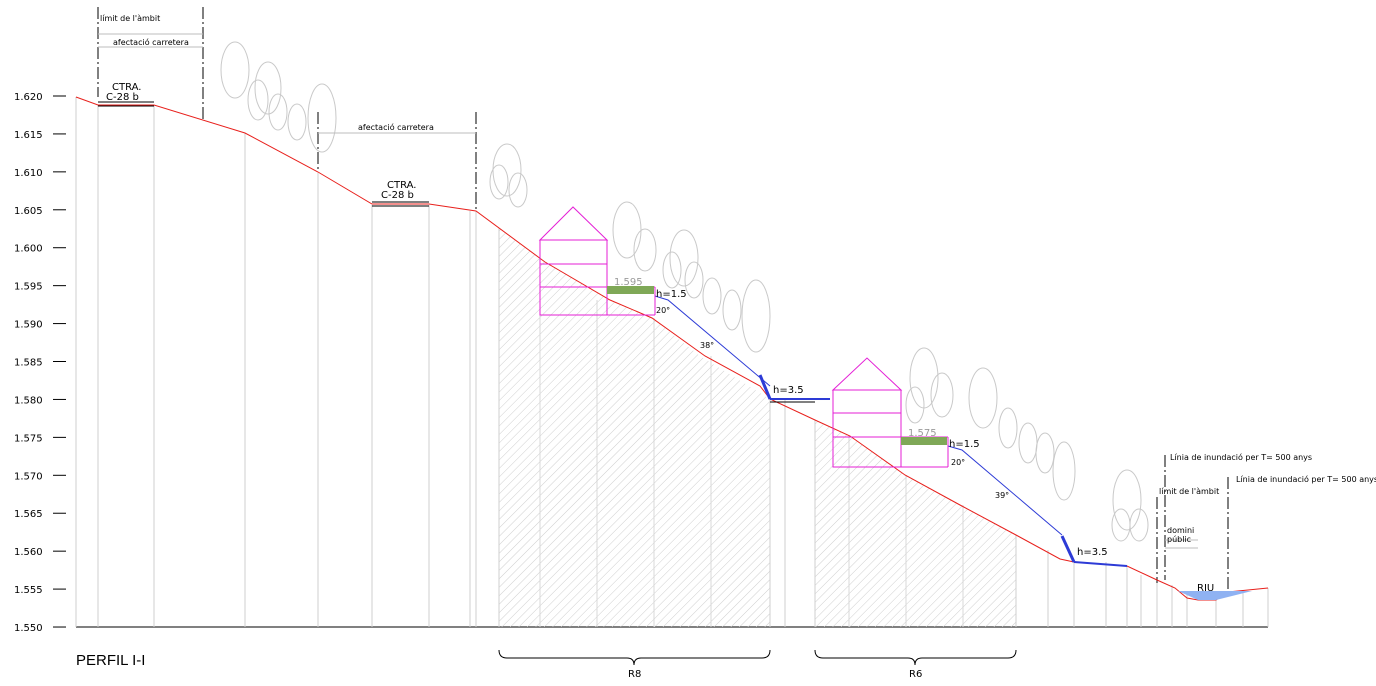 The width and height of the screenshot is (1376, 686). What do you see at coordinates (151, 42) in the screenshot?
I see `afectacio-label-1: afectació carretera` at bounding box center [151, 42].